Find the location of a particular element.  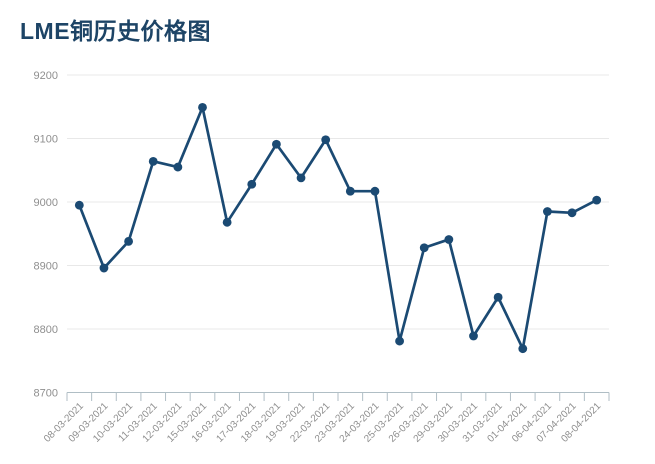

y-tick-label: 8900 is located at coordinates (46, 267).